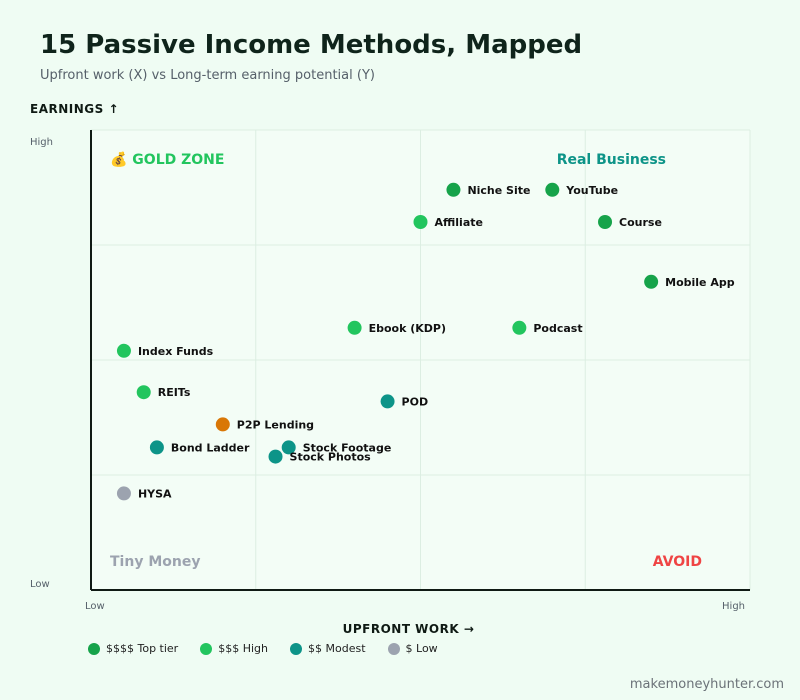  Describe the element at coordinates (459, 222) in the screenshot. I see `point-label-affiliate: Affiliate` at that location.